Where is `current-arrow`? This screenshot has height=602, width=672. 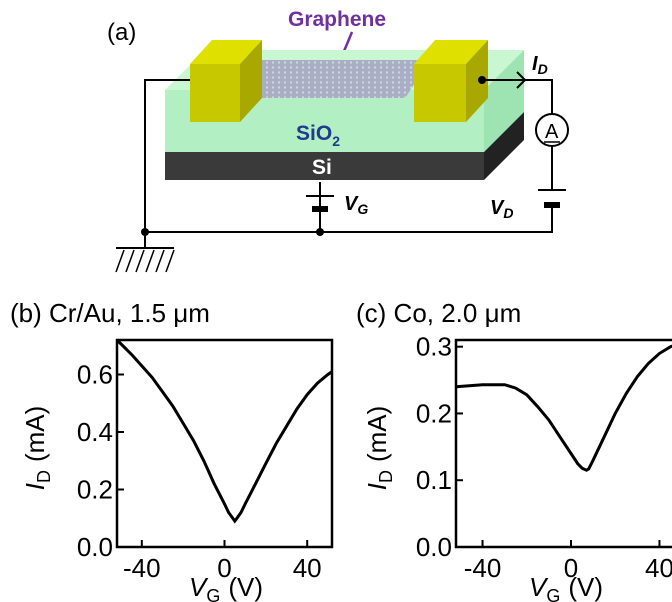 current-arrow is located at coordinates (521, 80).